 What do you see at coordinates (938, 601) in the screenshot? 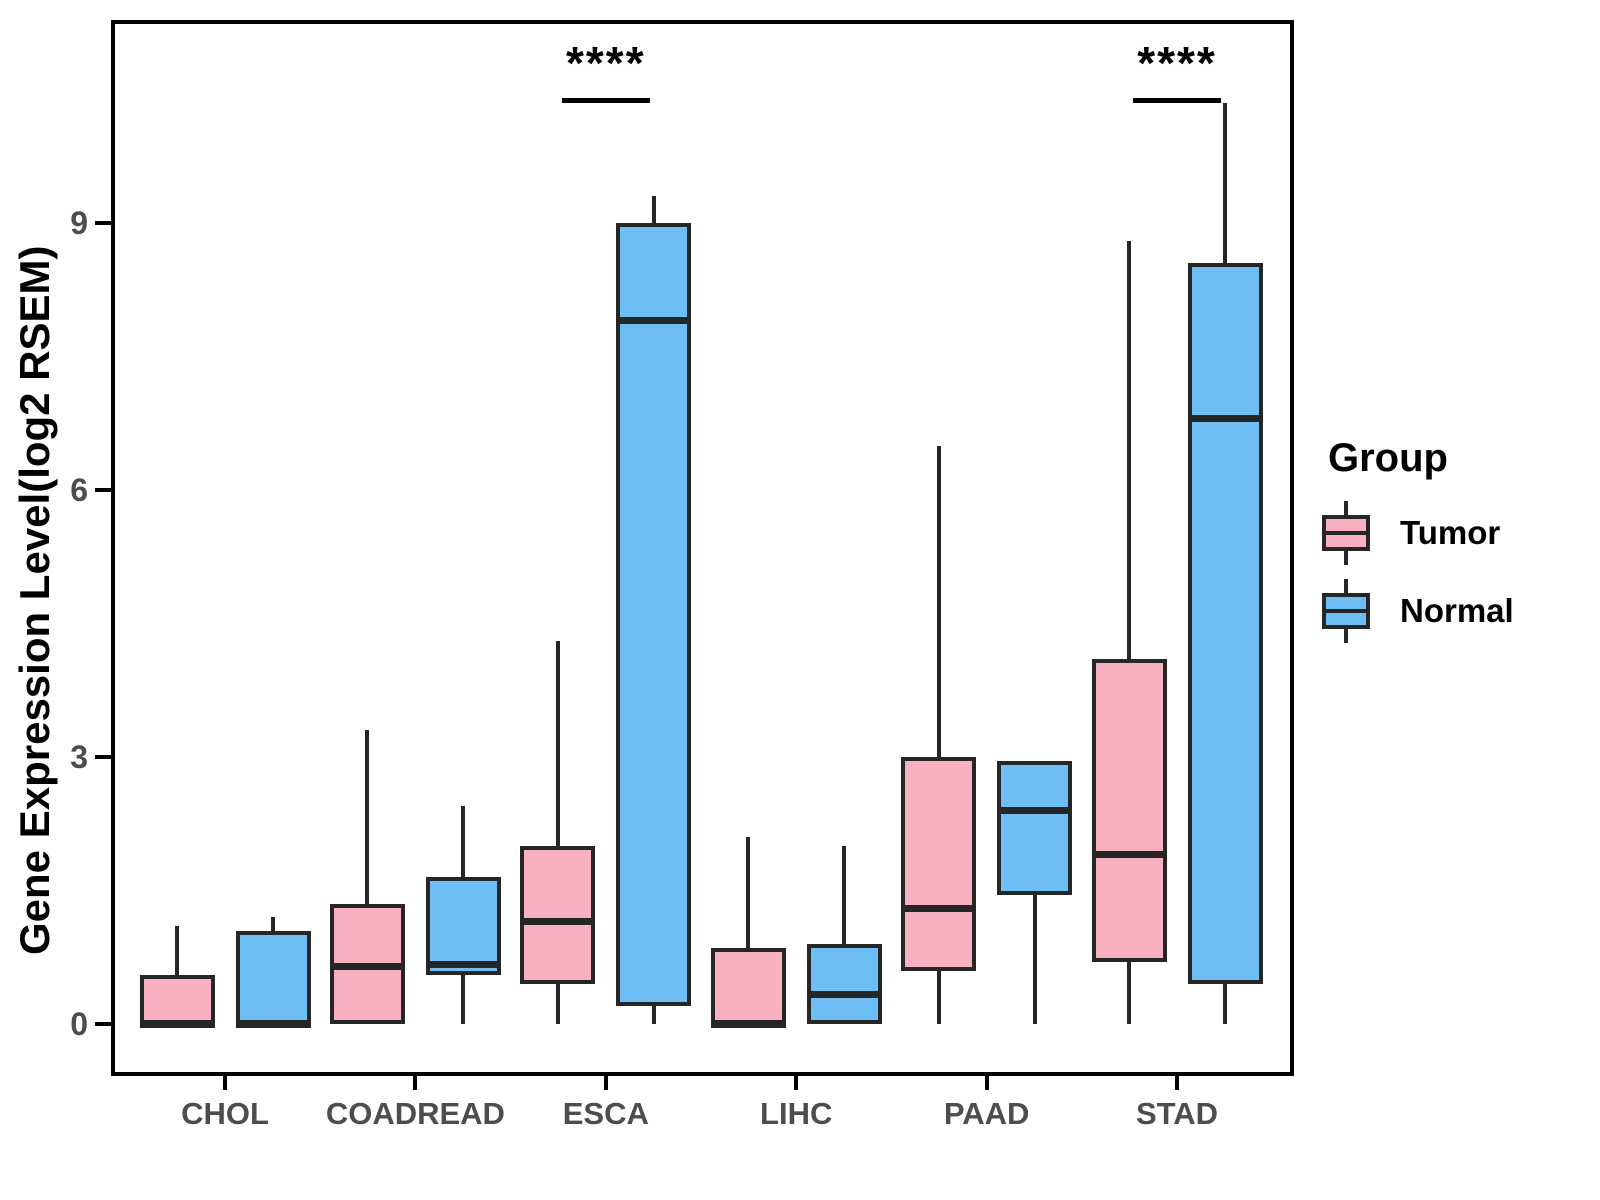
I see `upper-whisker-PAAD-tumor` at bounding box center [938, 601].